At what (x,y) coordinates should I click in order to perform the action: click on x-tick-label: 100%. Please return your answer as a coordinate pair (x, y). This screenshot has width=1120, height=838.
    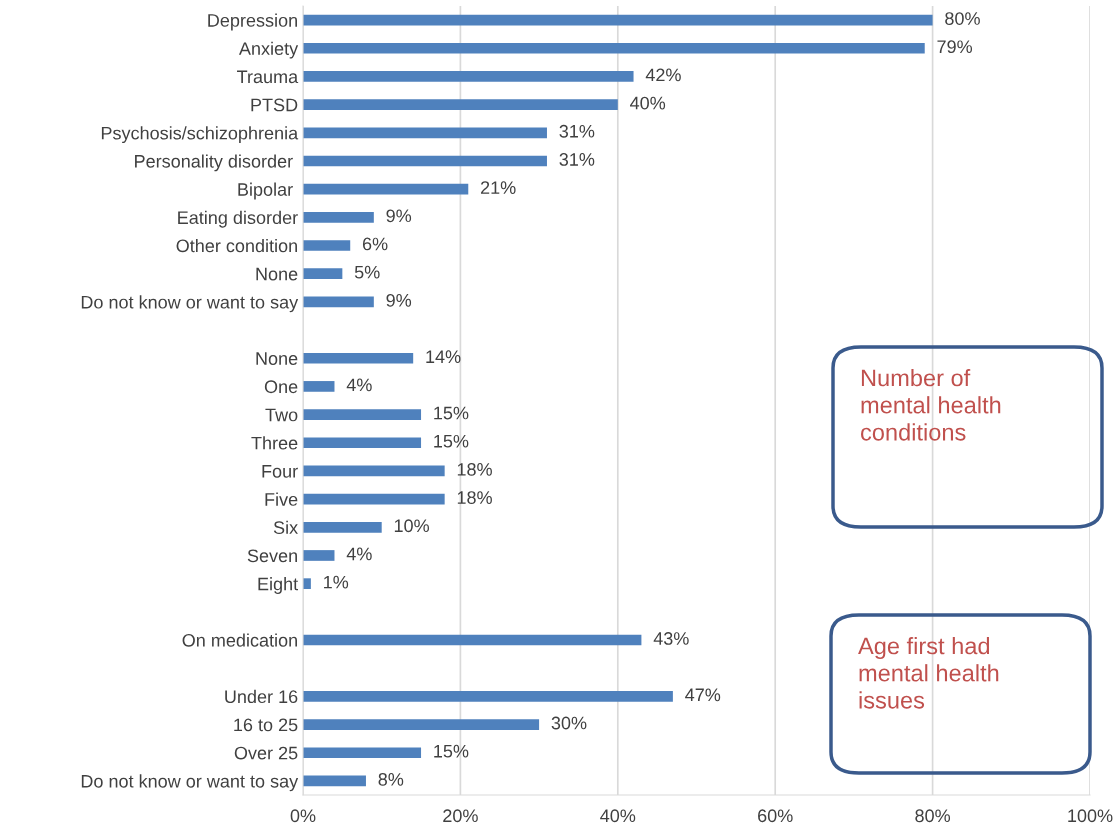
    Looking at the image, I should click on (1090, 816).